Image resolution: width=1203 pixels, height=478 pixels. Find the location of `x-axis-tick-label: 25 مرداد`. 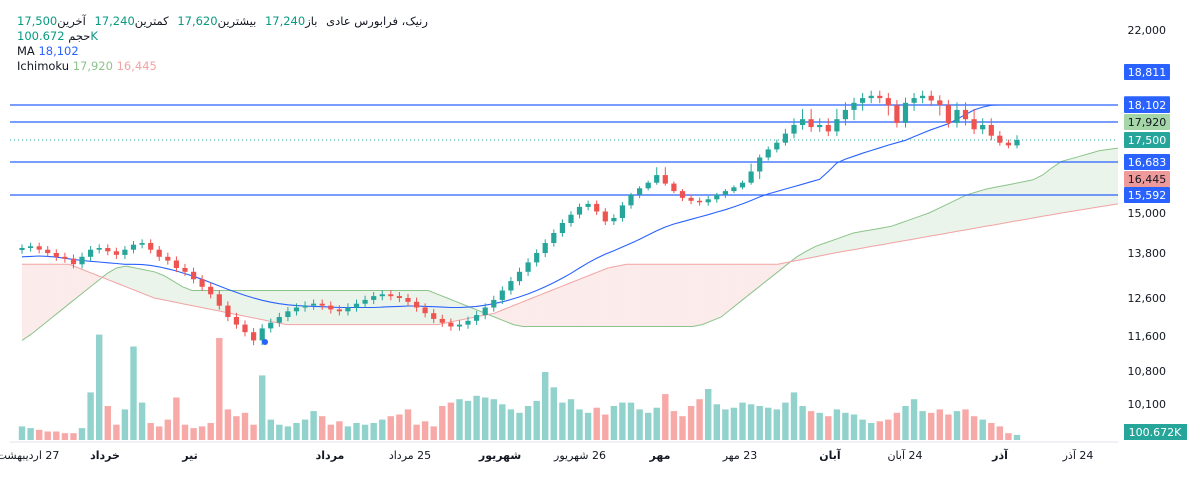

x-axis-tick-label: 25 مرداد is located at coordinates (410, 455).